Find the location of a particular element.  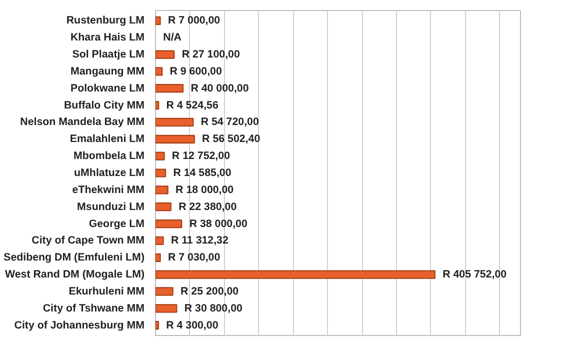

y-tick-label: Msunduzi LM is located at coordinates (111, 206).